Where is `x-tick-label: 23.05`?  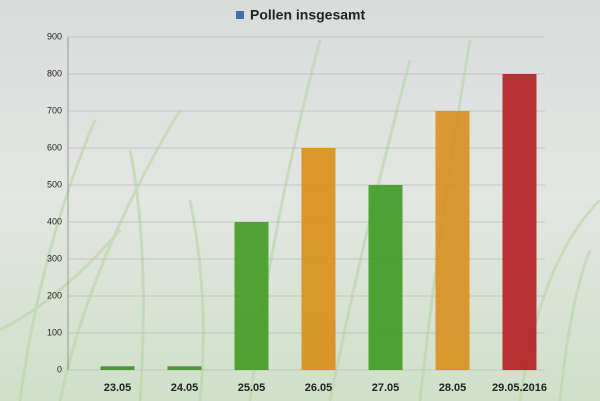 x-tick-label: 23.05 is located at coordinates (118, 388).